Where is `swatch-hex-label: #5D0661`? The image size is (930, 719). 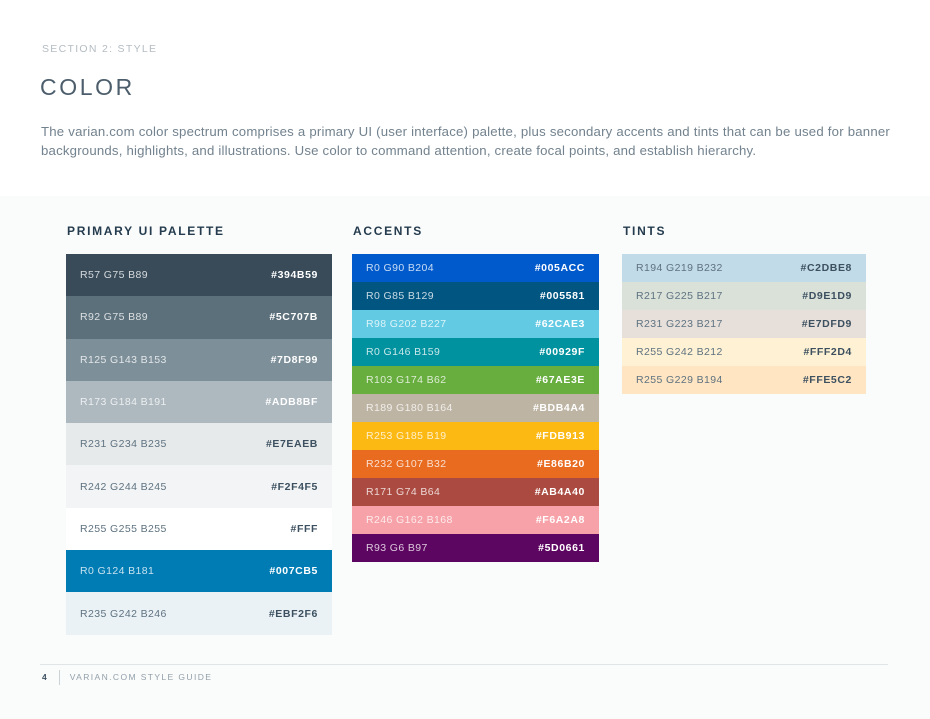 swatch-hex-label: #5D0661 is located at coordinates (561, 548).